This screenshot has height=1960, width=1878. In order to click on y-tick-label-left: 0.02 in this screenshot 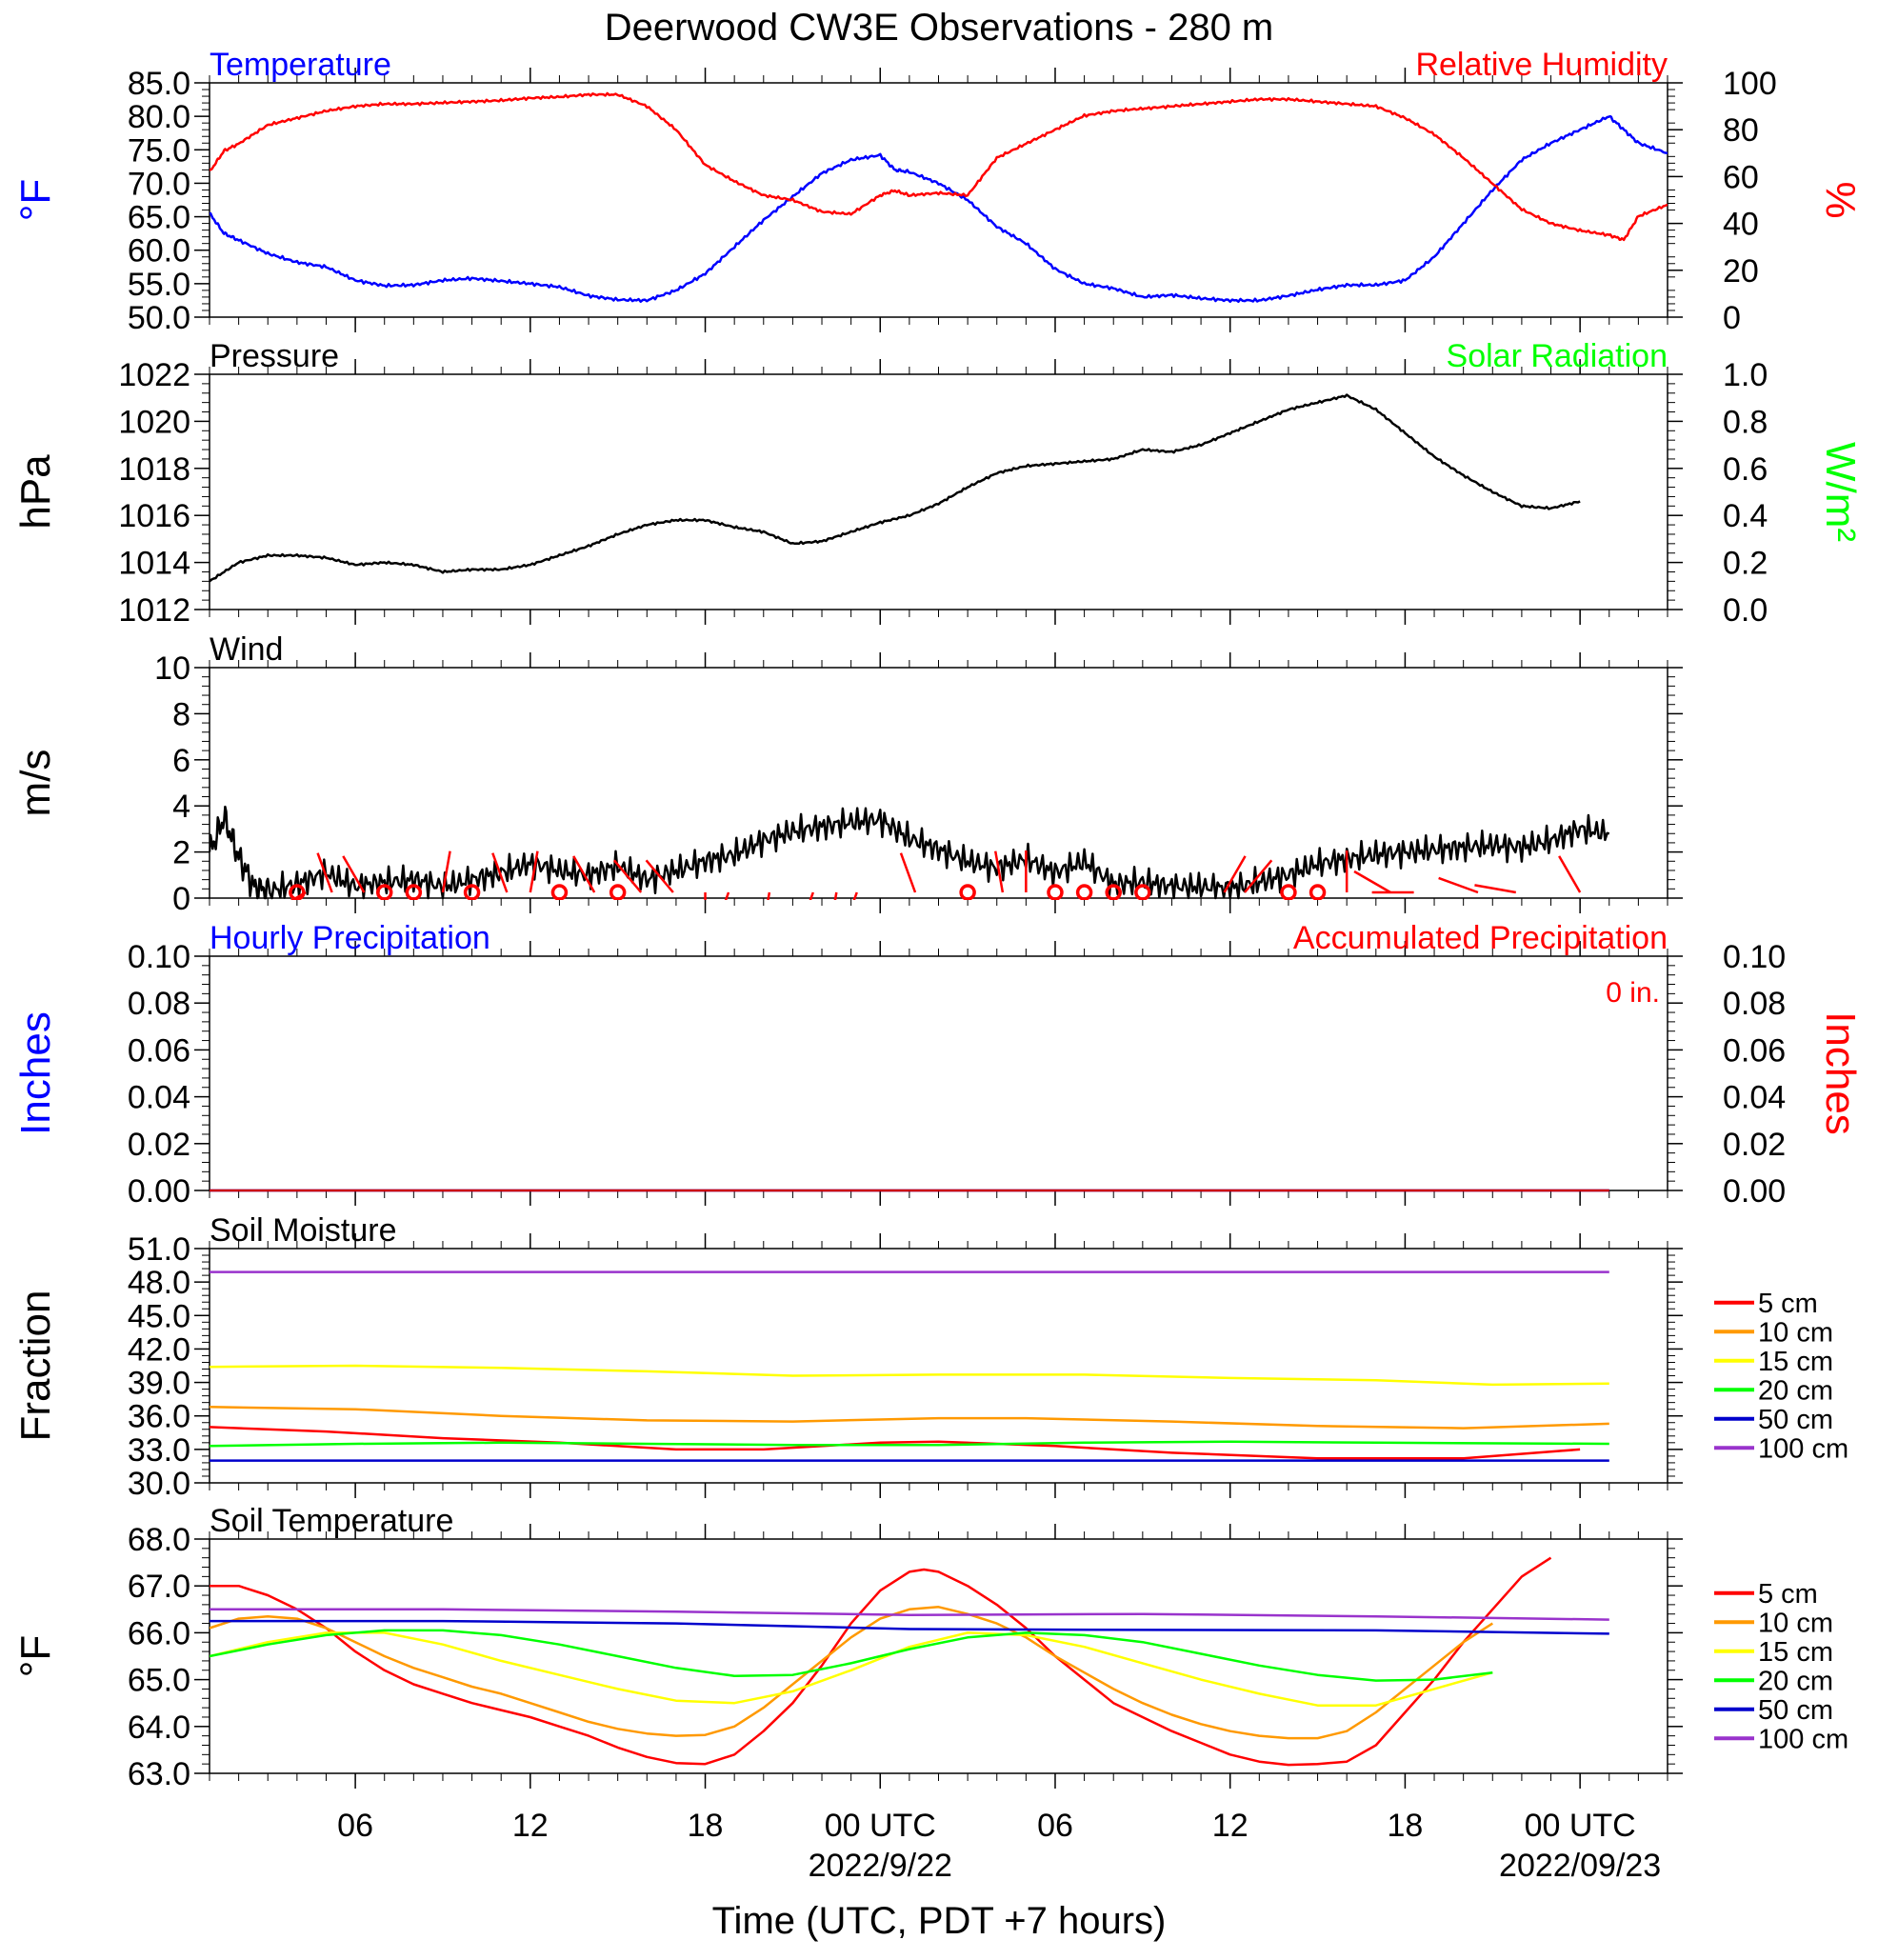, I will do `click(159, 1145)`.